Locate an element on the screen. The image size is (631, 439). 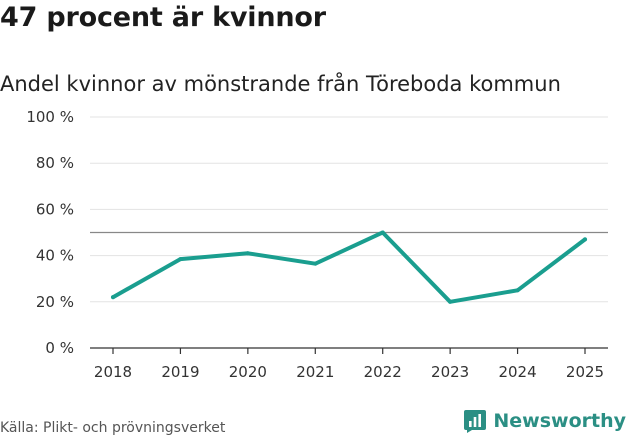
x-tick-label-2019: 2019 is located at coordinates (180, 372).